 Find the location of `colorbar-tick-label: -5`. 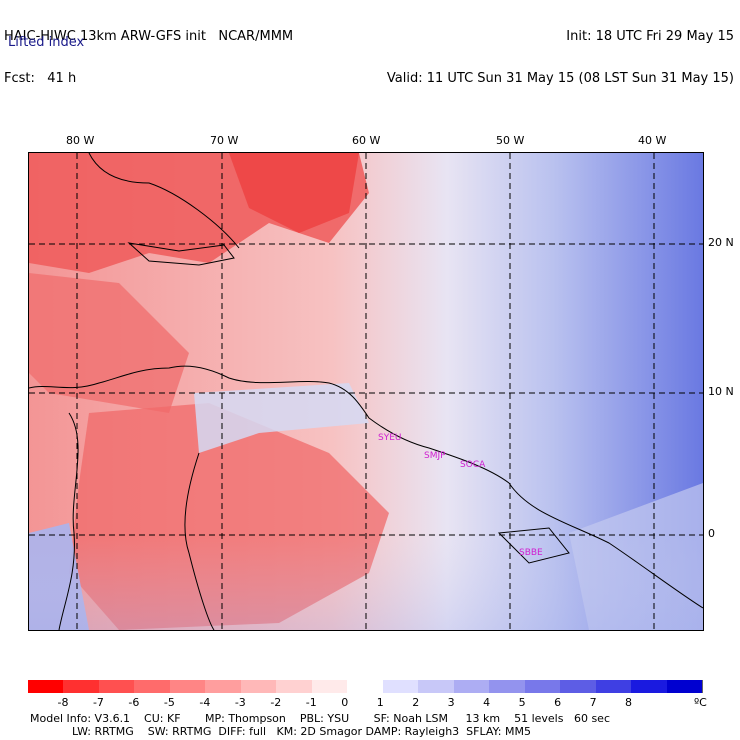

colorbar-tick-label: -5 is located at coordinates (169, 702).